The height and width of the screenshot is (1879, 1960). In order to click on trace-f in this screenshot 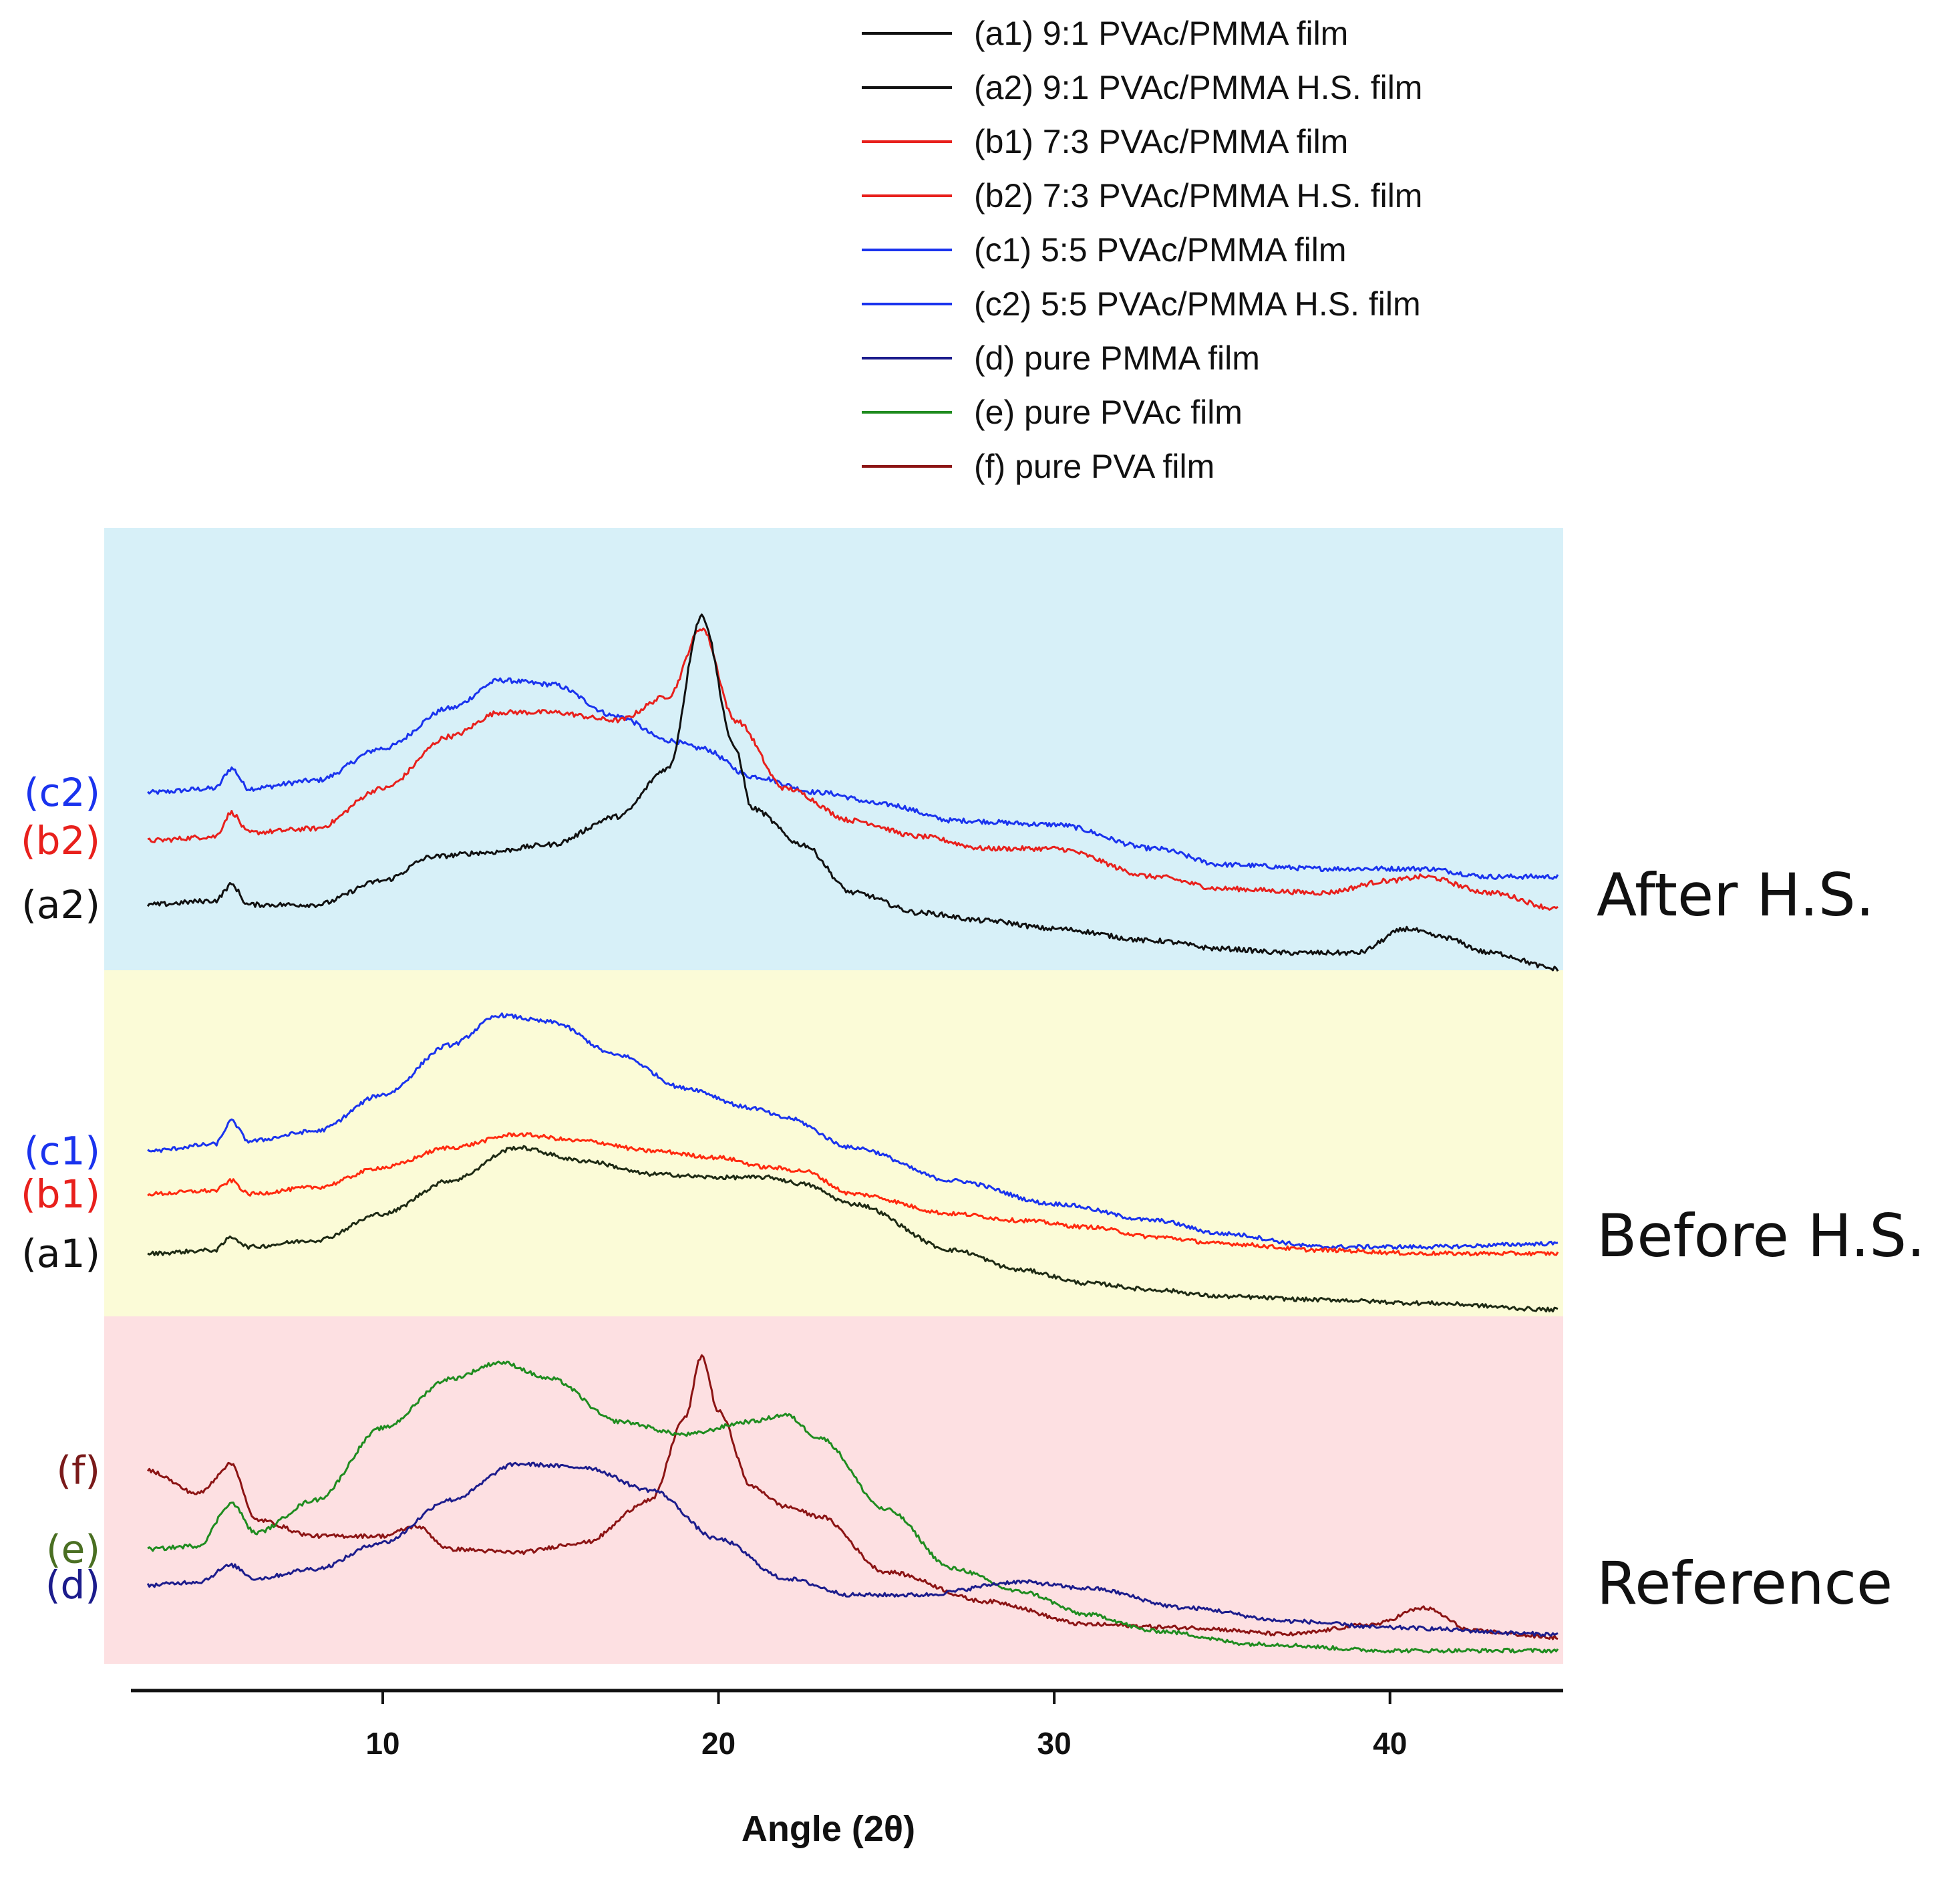, I will do `click(853, 1497)`.